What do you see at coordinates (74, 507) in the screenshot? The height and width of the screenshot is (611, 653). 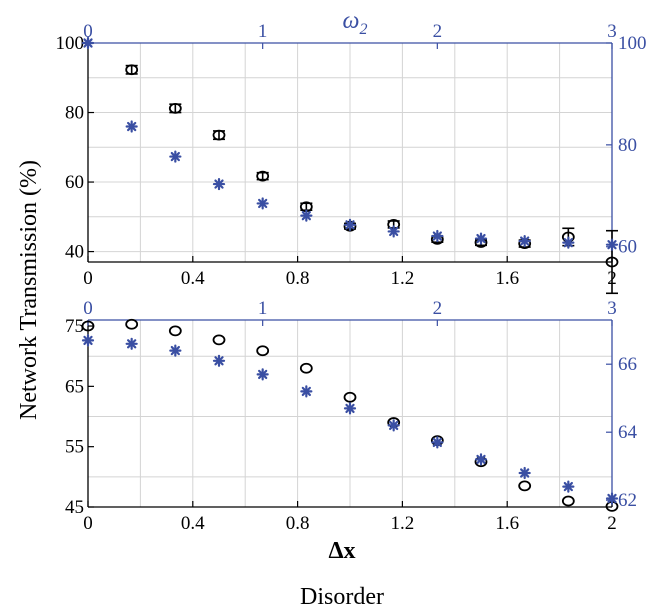 I see `y-tick-label: 45` at bounding box center [74, 507].